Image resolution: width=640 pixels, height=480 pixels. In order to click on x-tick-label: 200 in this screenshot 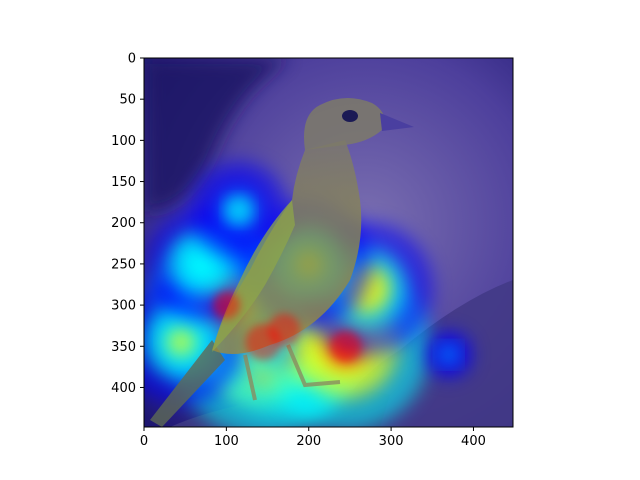, I will do `click(308, 441)`.